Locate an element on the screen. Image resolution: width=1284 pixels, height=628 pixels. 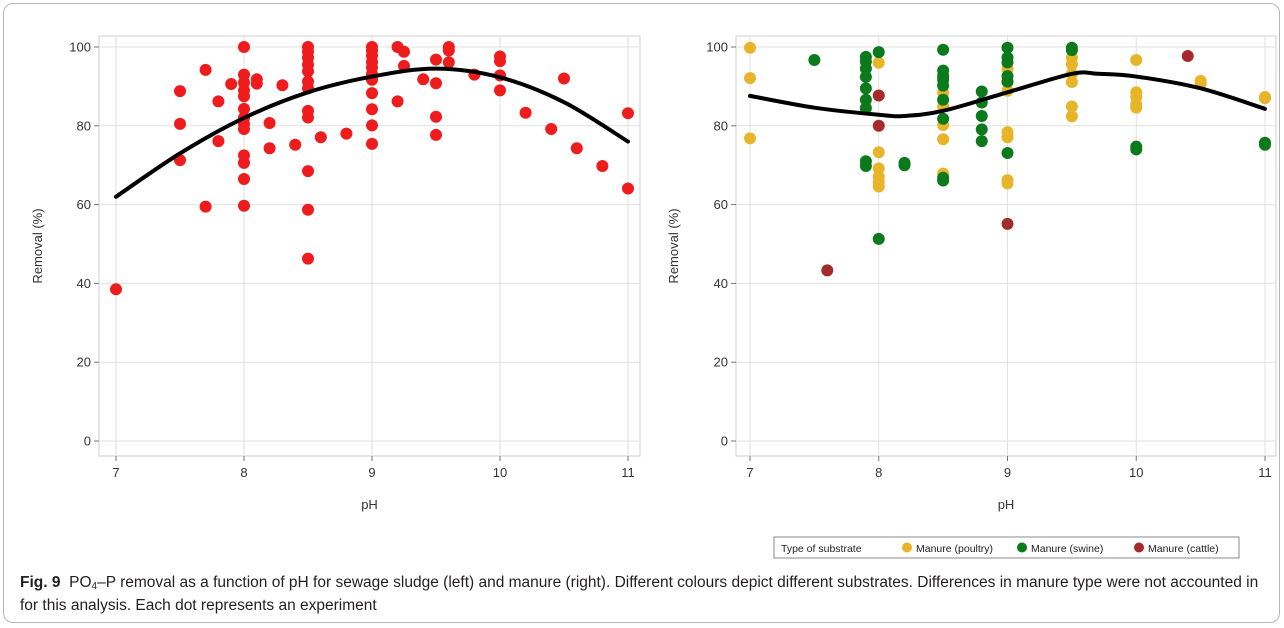
figure-label: Fig. 9 is located at coordinates (40, 582).